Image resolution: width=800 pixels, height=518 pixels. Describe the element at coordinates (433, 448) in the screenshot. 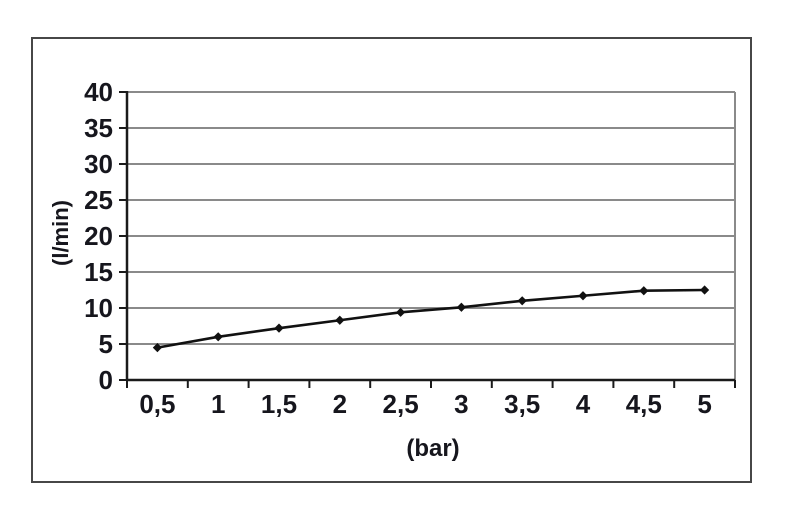

I see `x-axis-title: (bar)` at that location.